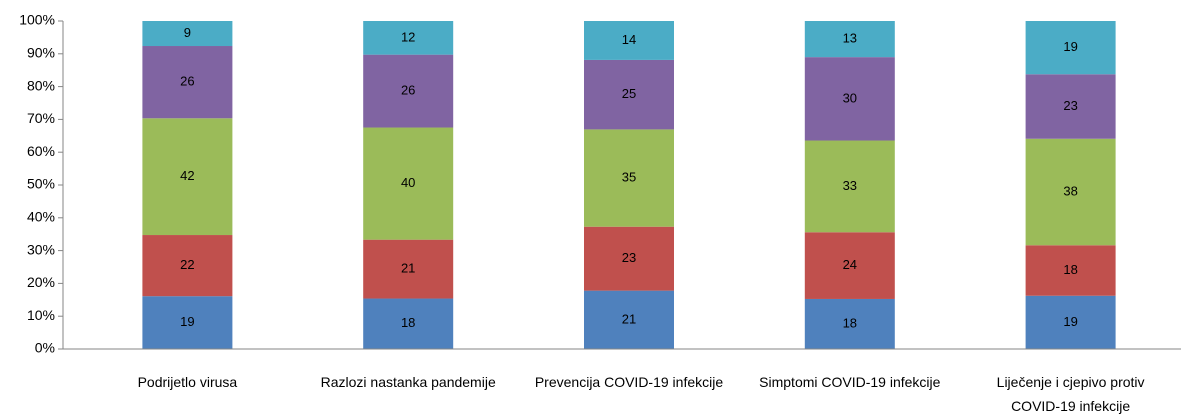 This screenshot has height=418, width=1187. What do you see at coordinates (850, 382) in the screenshot?
I see `x-tick-label: Simptomi COVID-19 infekcije` at bounding box center [850, 382].